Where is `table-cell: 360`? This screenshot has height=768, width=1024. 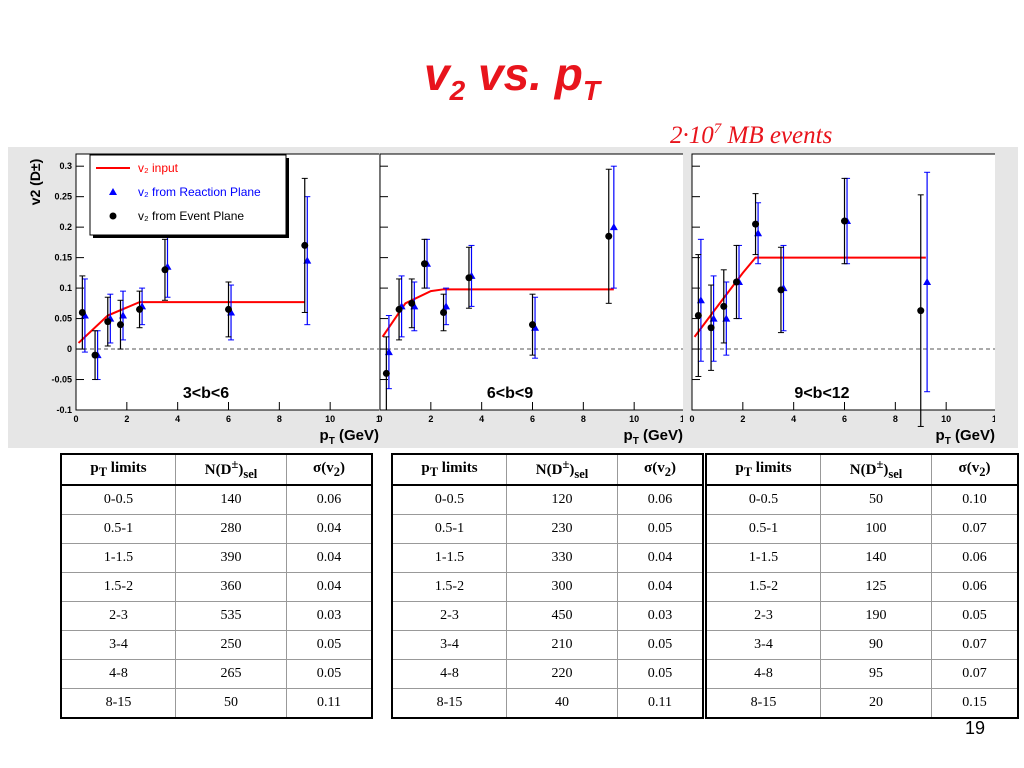 table-cell: 360 is located at coordinates (231, 587).